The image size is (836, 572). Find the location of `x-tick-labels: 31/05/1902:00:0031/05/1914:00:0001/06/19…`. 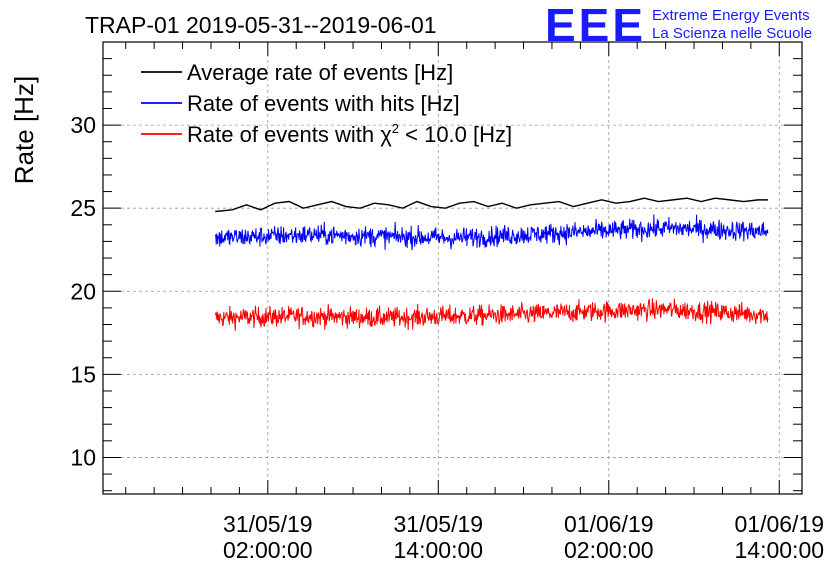

x-tick-labels: 31/05/1902:00:0031/05/1914:00:0001/06/19… is located at coordinates (523, 537).